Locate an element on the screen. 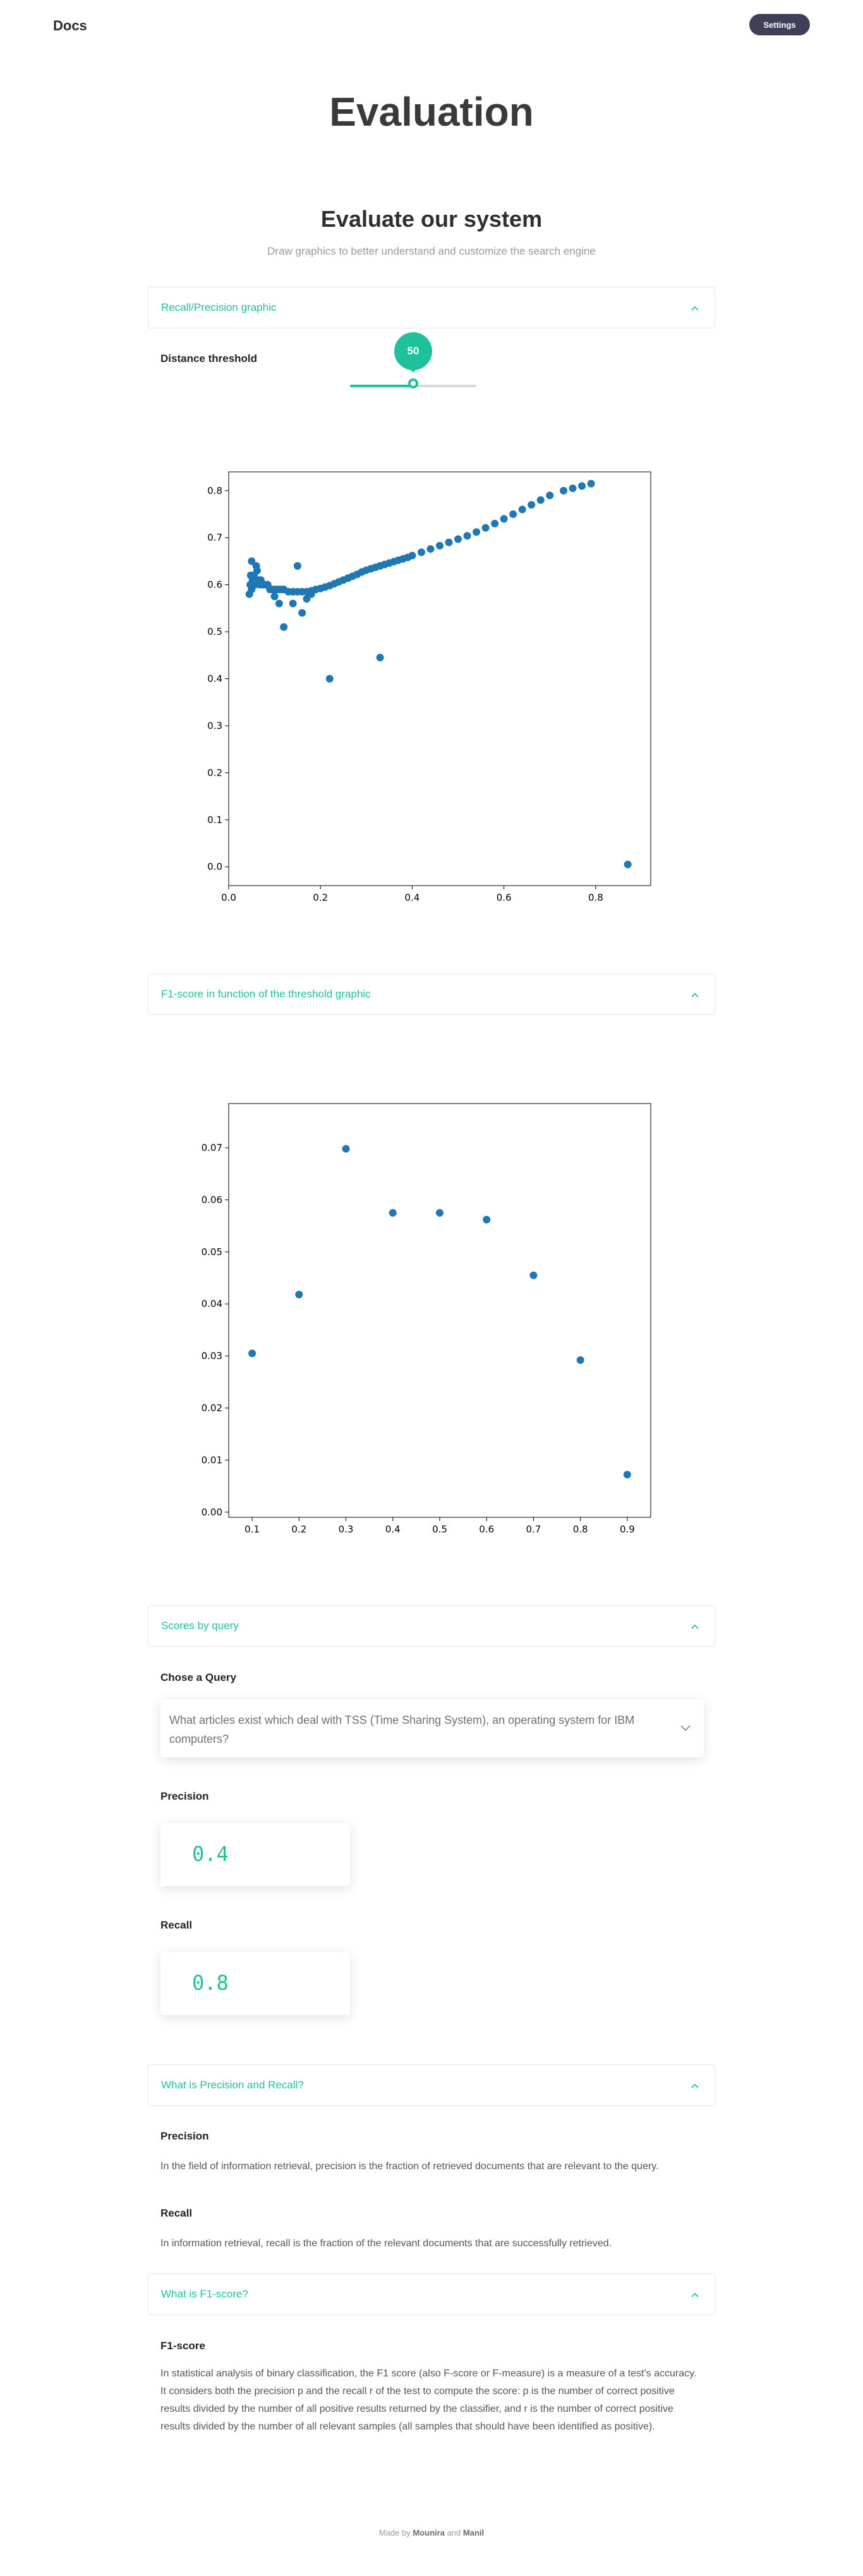 Image resolution: width=863 pixels, height=2576 pixels. y-tick-label: 0.05 is located at coordinates (212, 1252).